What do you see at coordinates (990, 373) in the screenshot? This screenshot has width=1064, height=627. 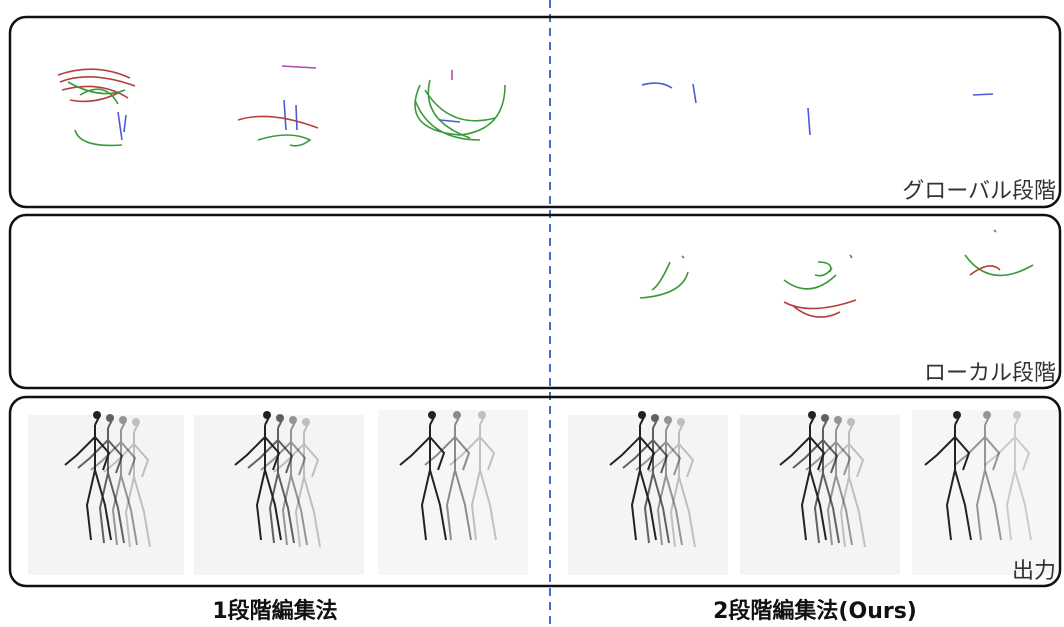 I see `stage-label: ローカル段階` at bounding box center [990, 373].